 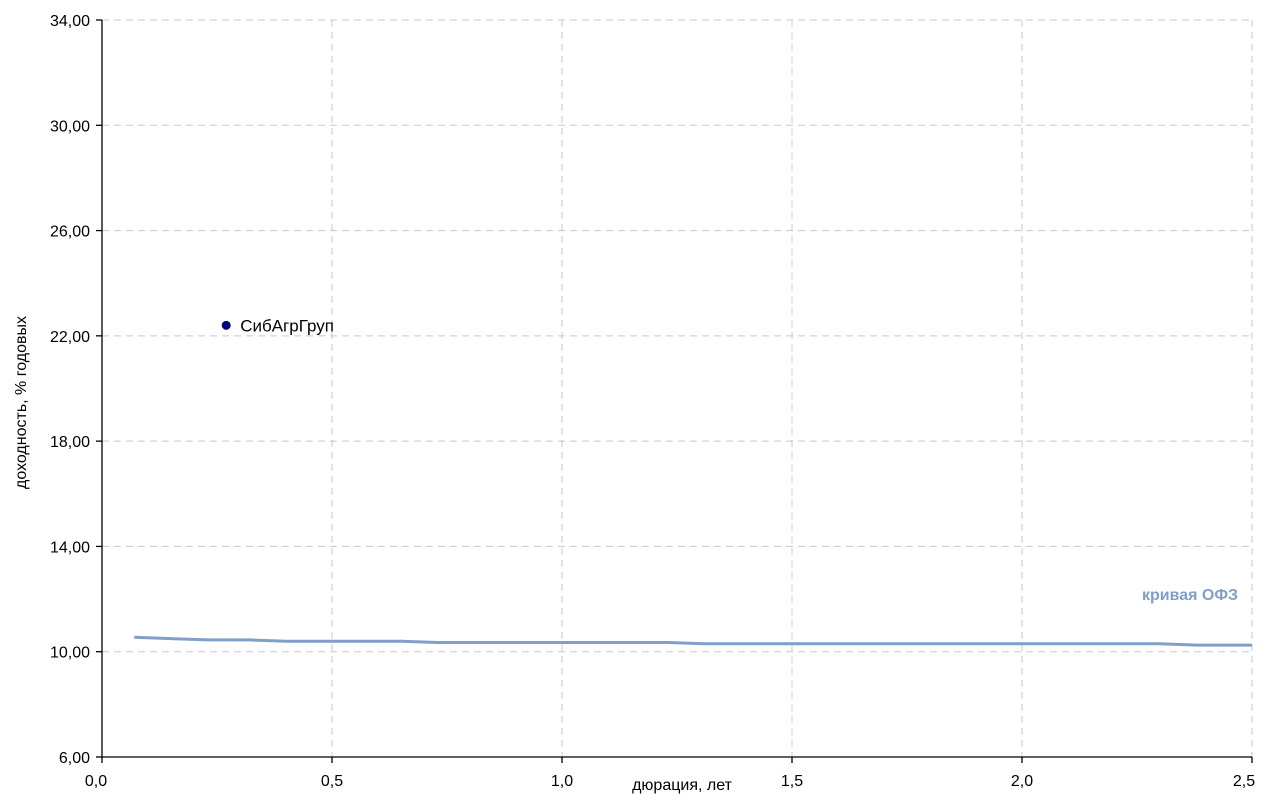 What do you see at coordinates (693, 641) in the screenshot?
I see `ofz-curve-line` at bounding box center [693, 641].